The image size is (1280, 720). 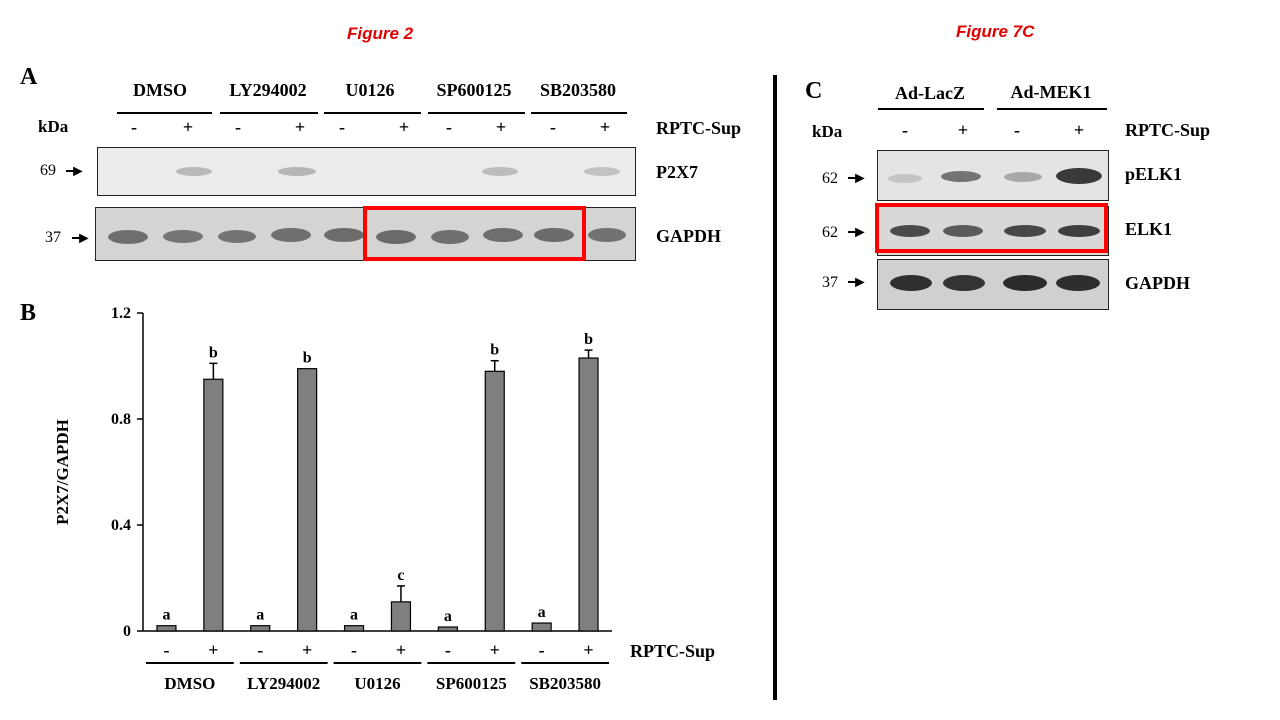 I want to click on panel-c-letter: C, so click(x=814, y=91).